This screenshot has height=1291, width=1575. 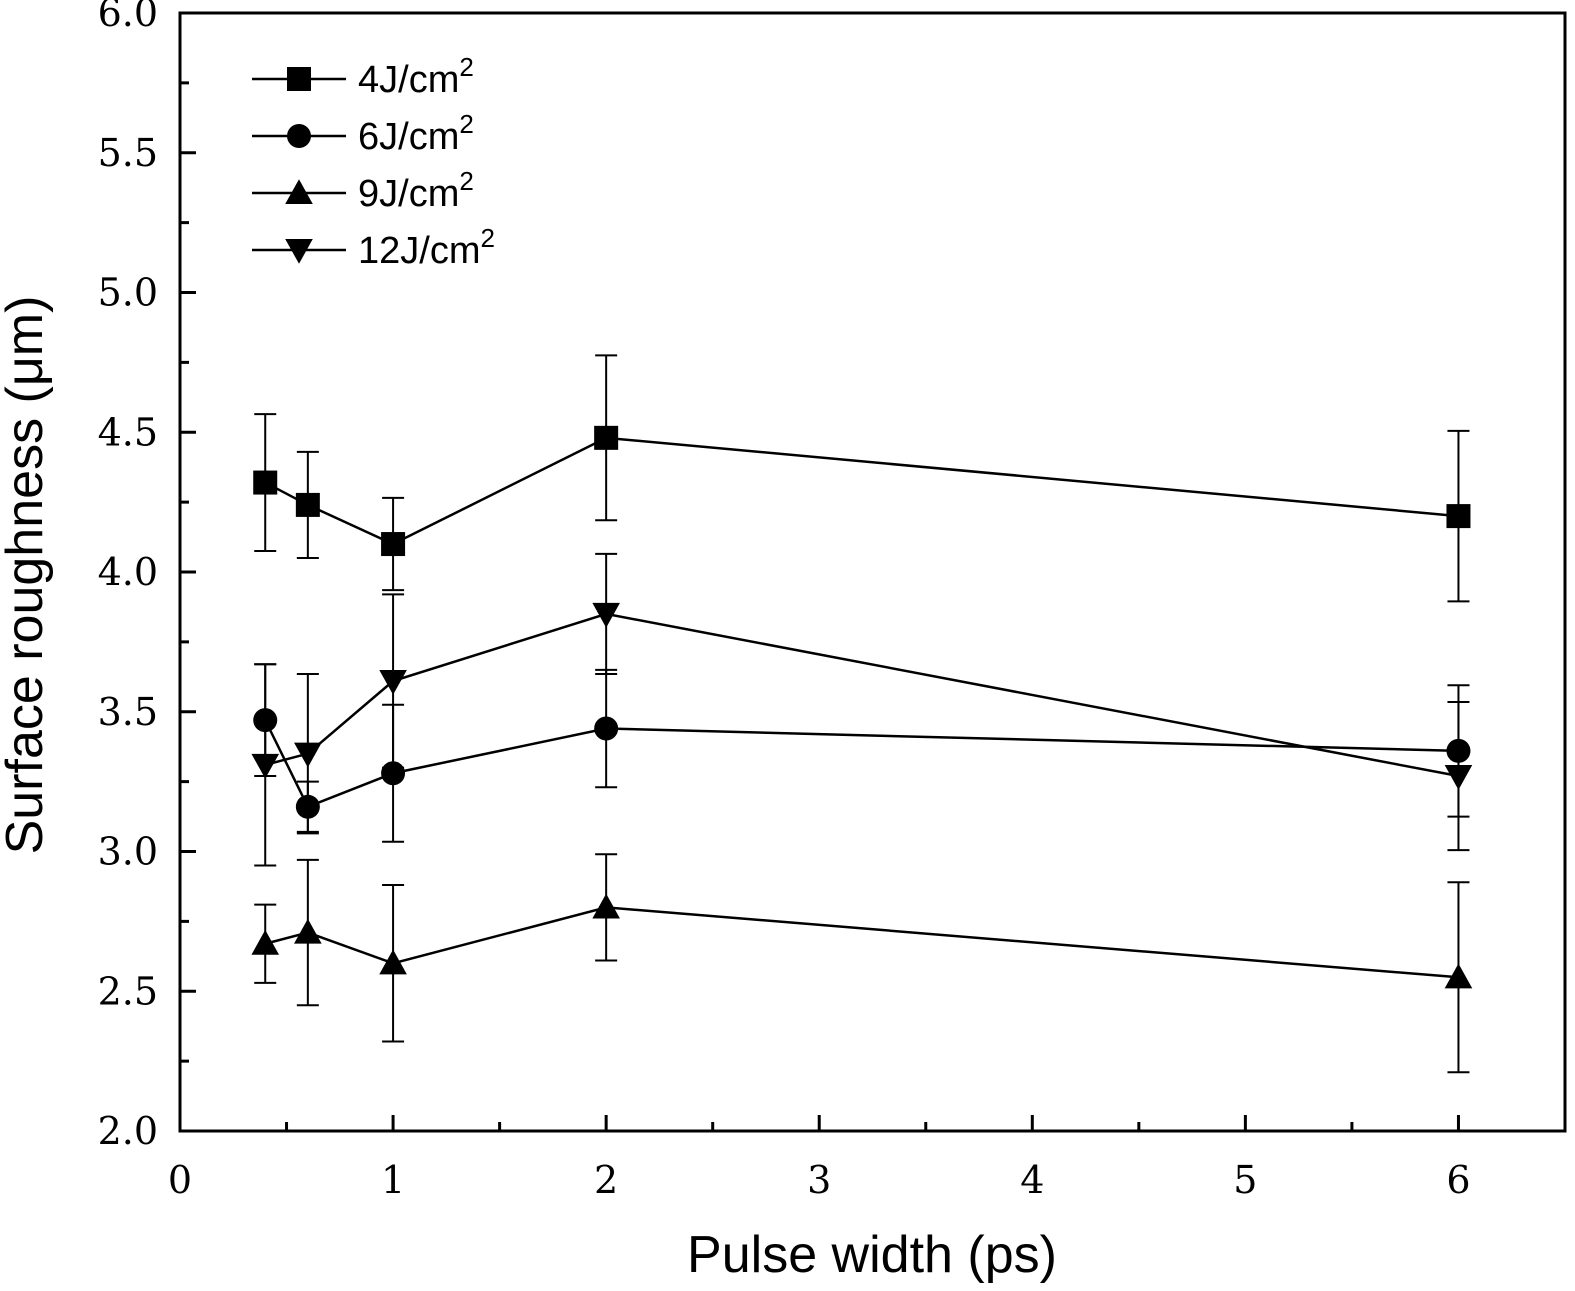 I want to click on y-tick-label: 5.5, so click(x=128, y=153).